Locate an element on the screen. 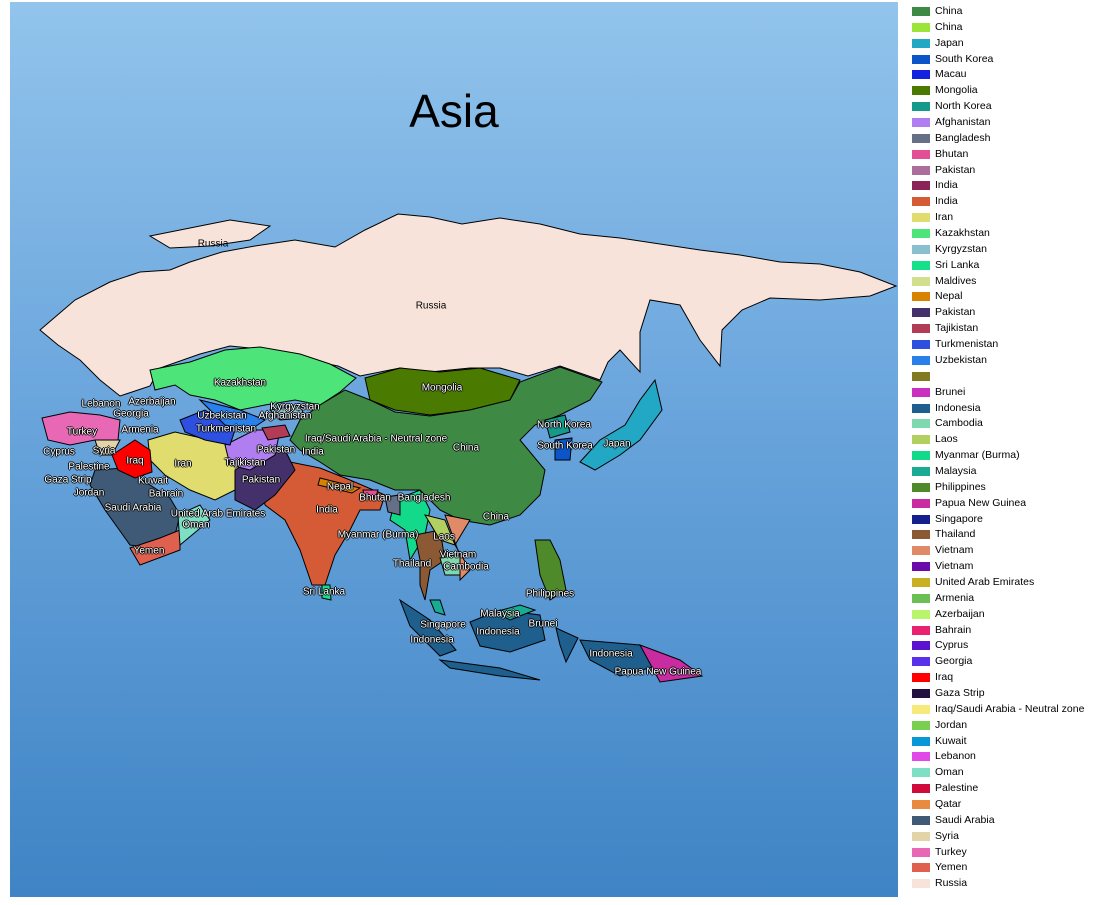  legend-item: Malaysia is located at coordinates (1002, 472).